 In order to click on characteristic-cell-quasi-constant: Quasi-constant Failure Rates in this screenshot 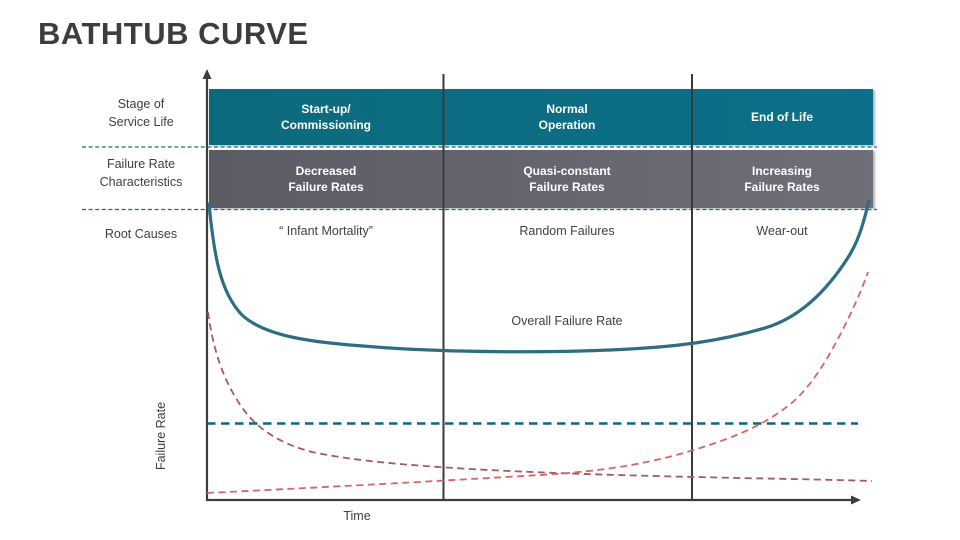, I will do `click(567, 179)`.